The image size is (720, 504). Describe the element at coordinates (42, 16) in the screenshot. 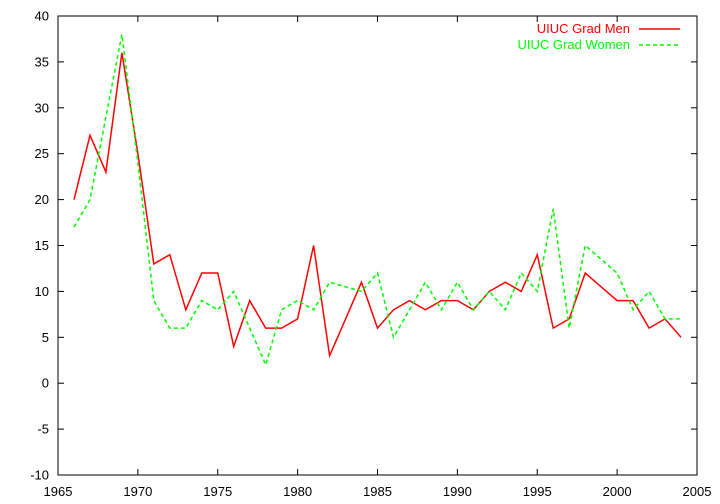

I see `y-tick-label: 40` at that location.